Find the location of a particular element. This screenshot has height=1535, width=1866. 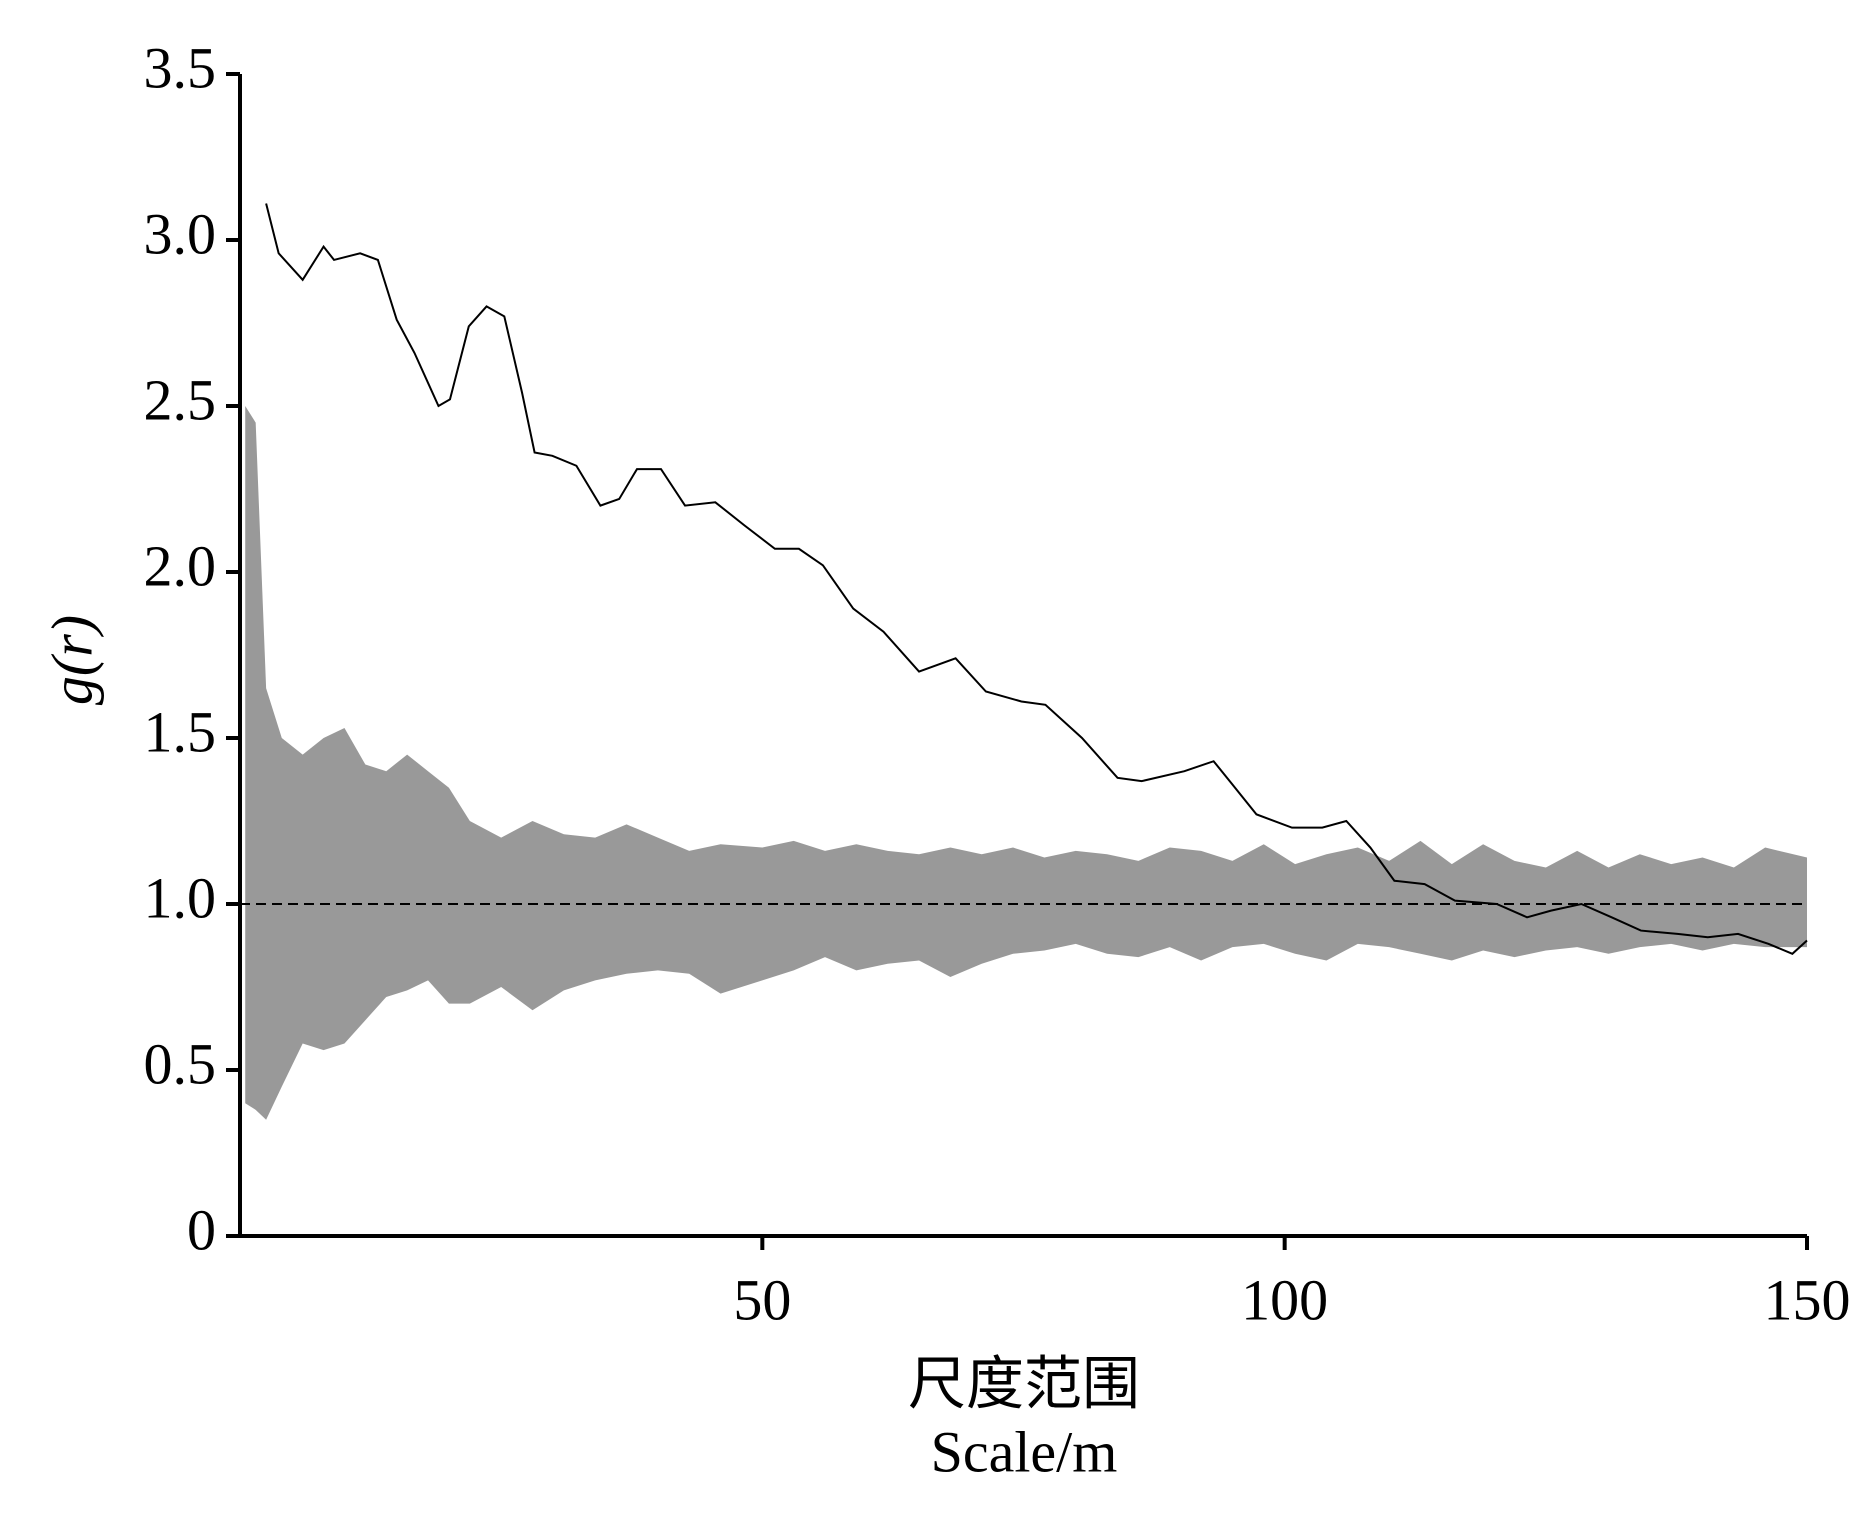

x-axis-label: 尺度范围 is located at coordinates (1024, 1383).